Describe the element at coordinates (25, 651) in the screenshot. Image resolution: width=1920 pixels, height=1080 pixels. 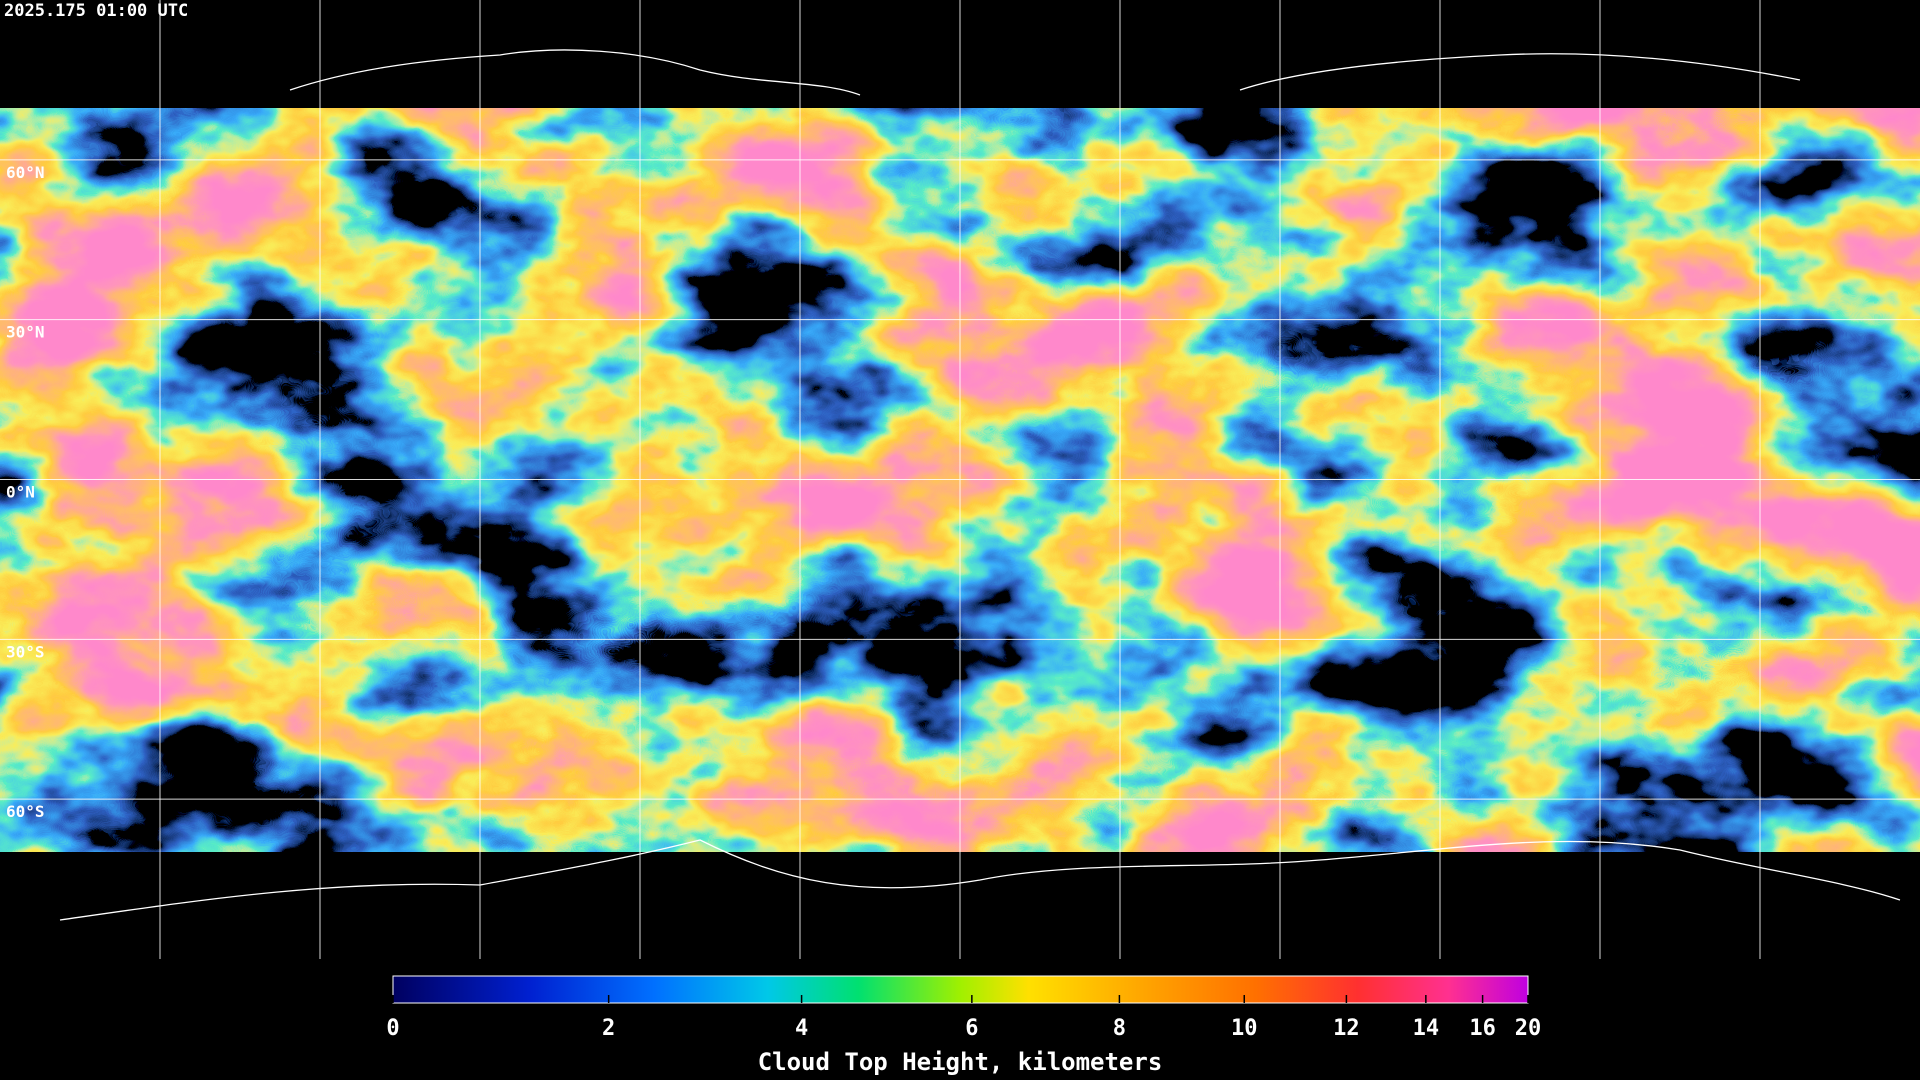
I see `latitude-label: 30°S` at that location.